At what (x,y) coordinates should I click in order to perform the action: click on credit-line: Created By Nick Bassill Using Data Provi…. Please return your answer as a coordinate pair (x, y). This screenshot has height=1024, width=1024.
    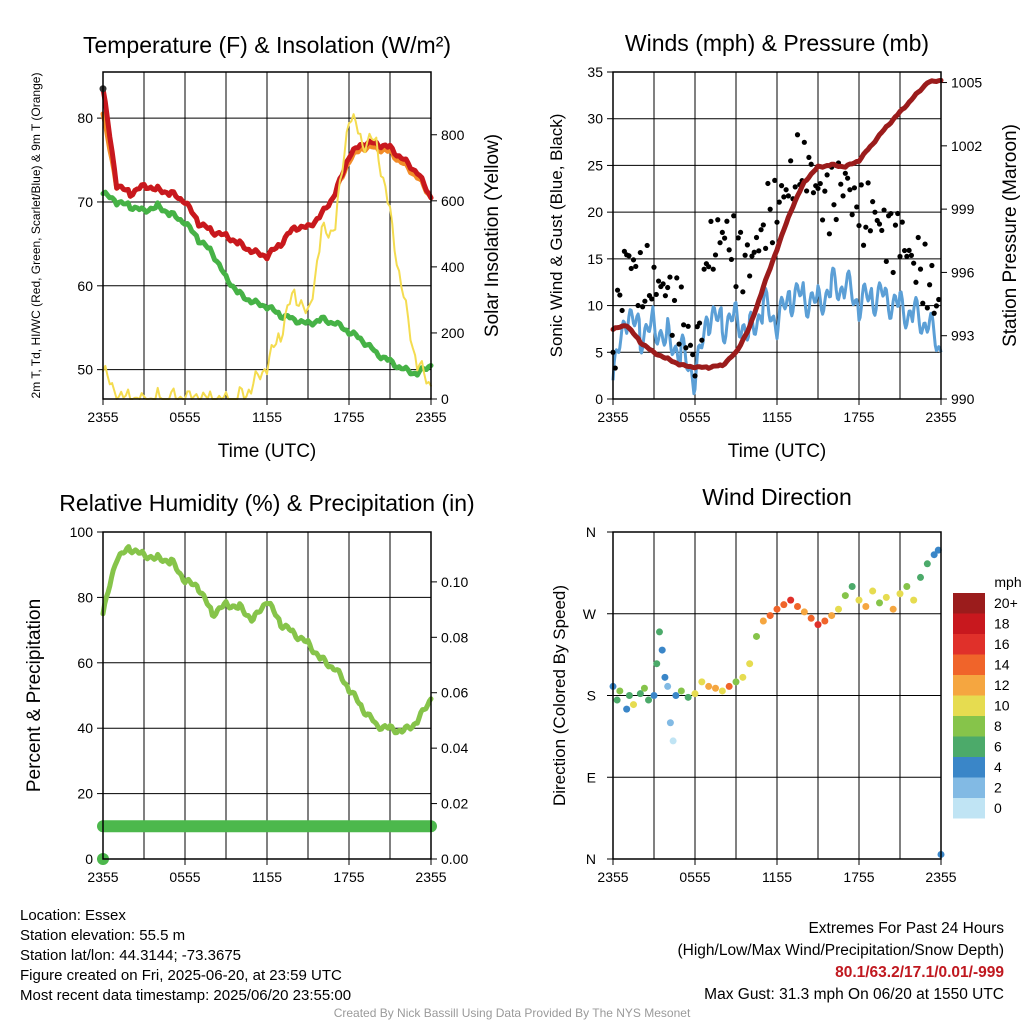
    Looking at the image, I should click on (512, 1013).